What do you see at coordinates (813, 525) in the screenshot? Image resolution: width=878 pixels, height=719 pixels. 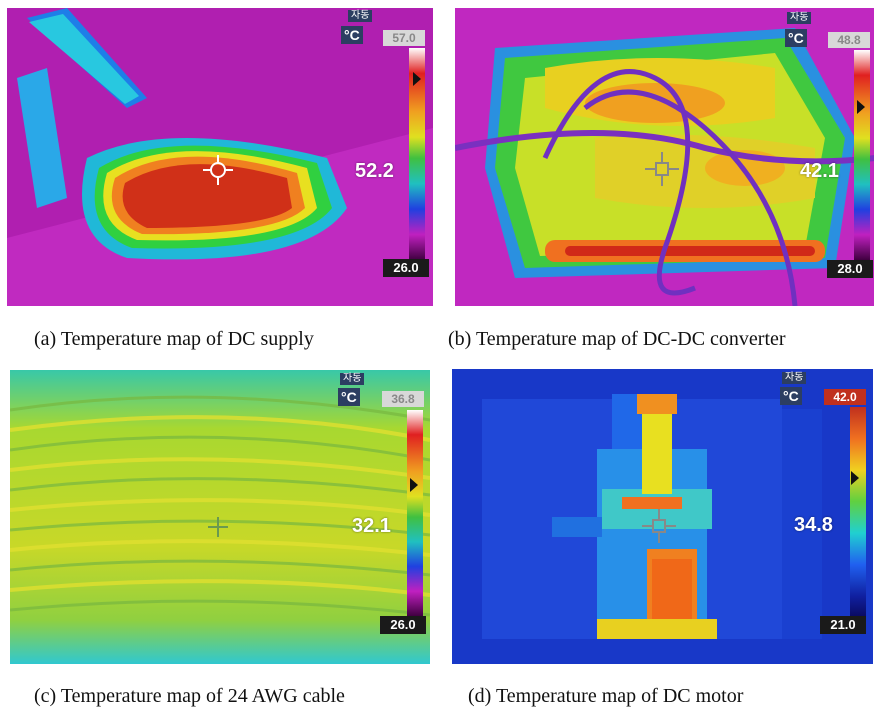 I see `spot-temperature: 34.8` at bounding box center [813, 525].